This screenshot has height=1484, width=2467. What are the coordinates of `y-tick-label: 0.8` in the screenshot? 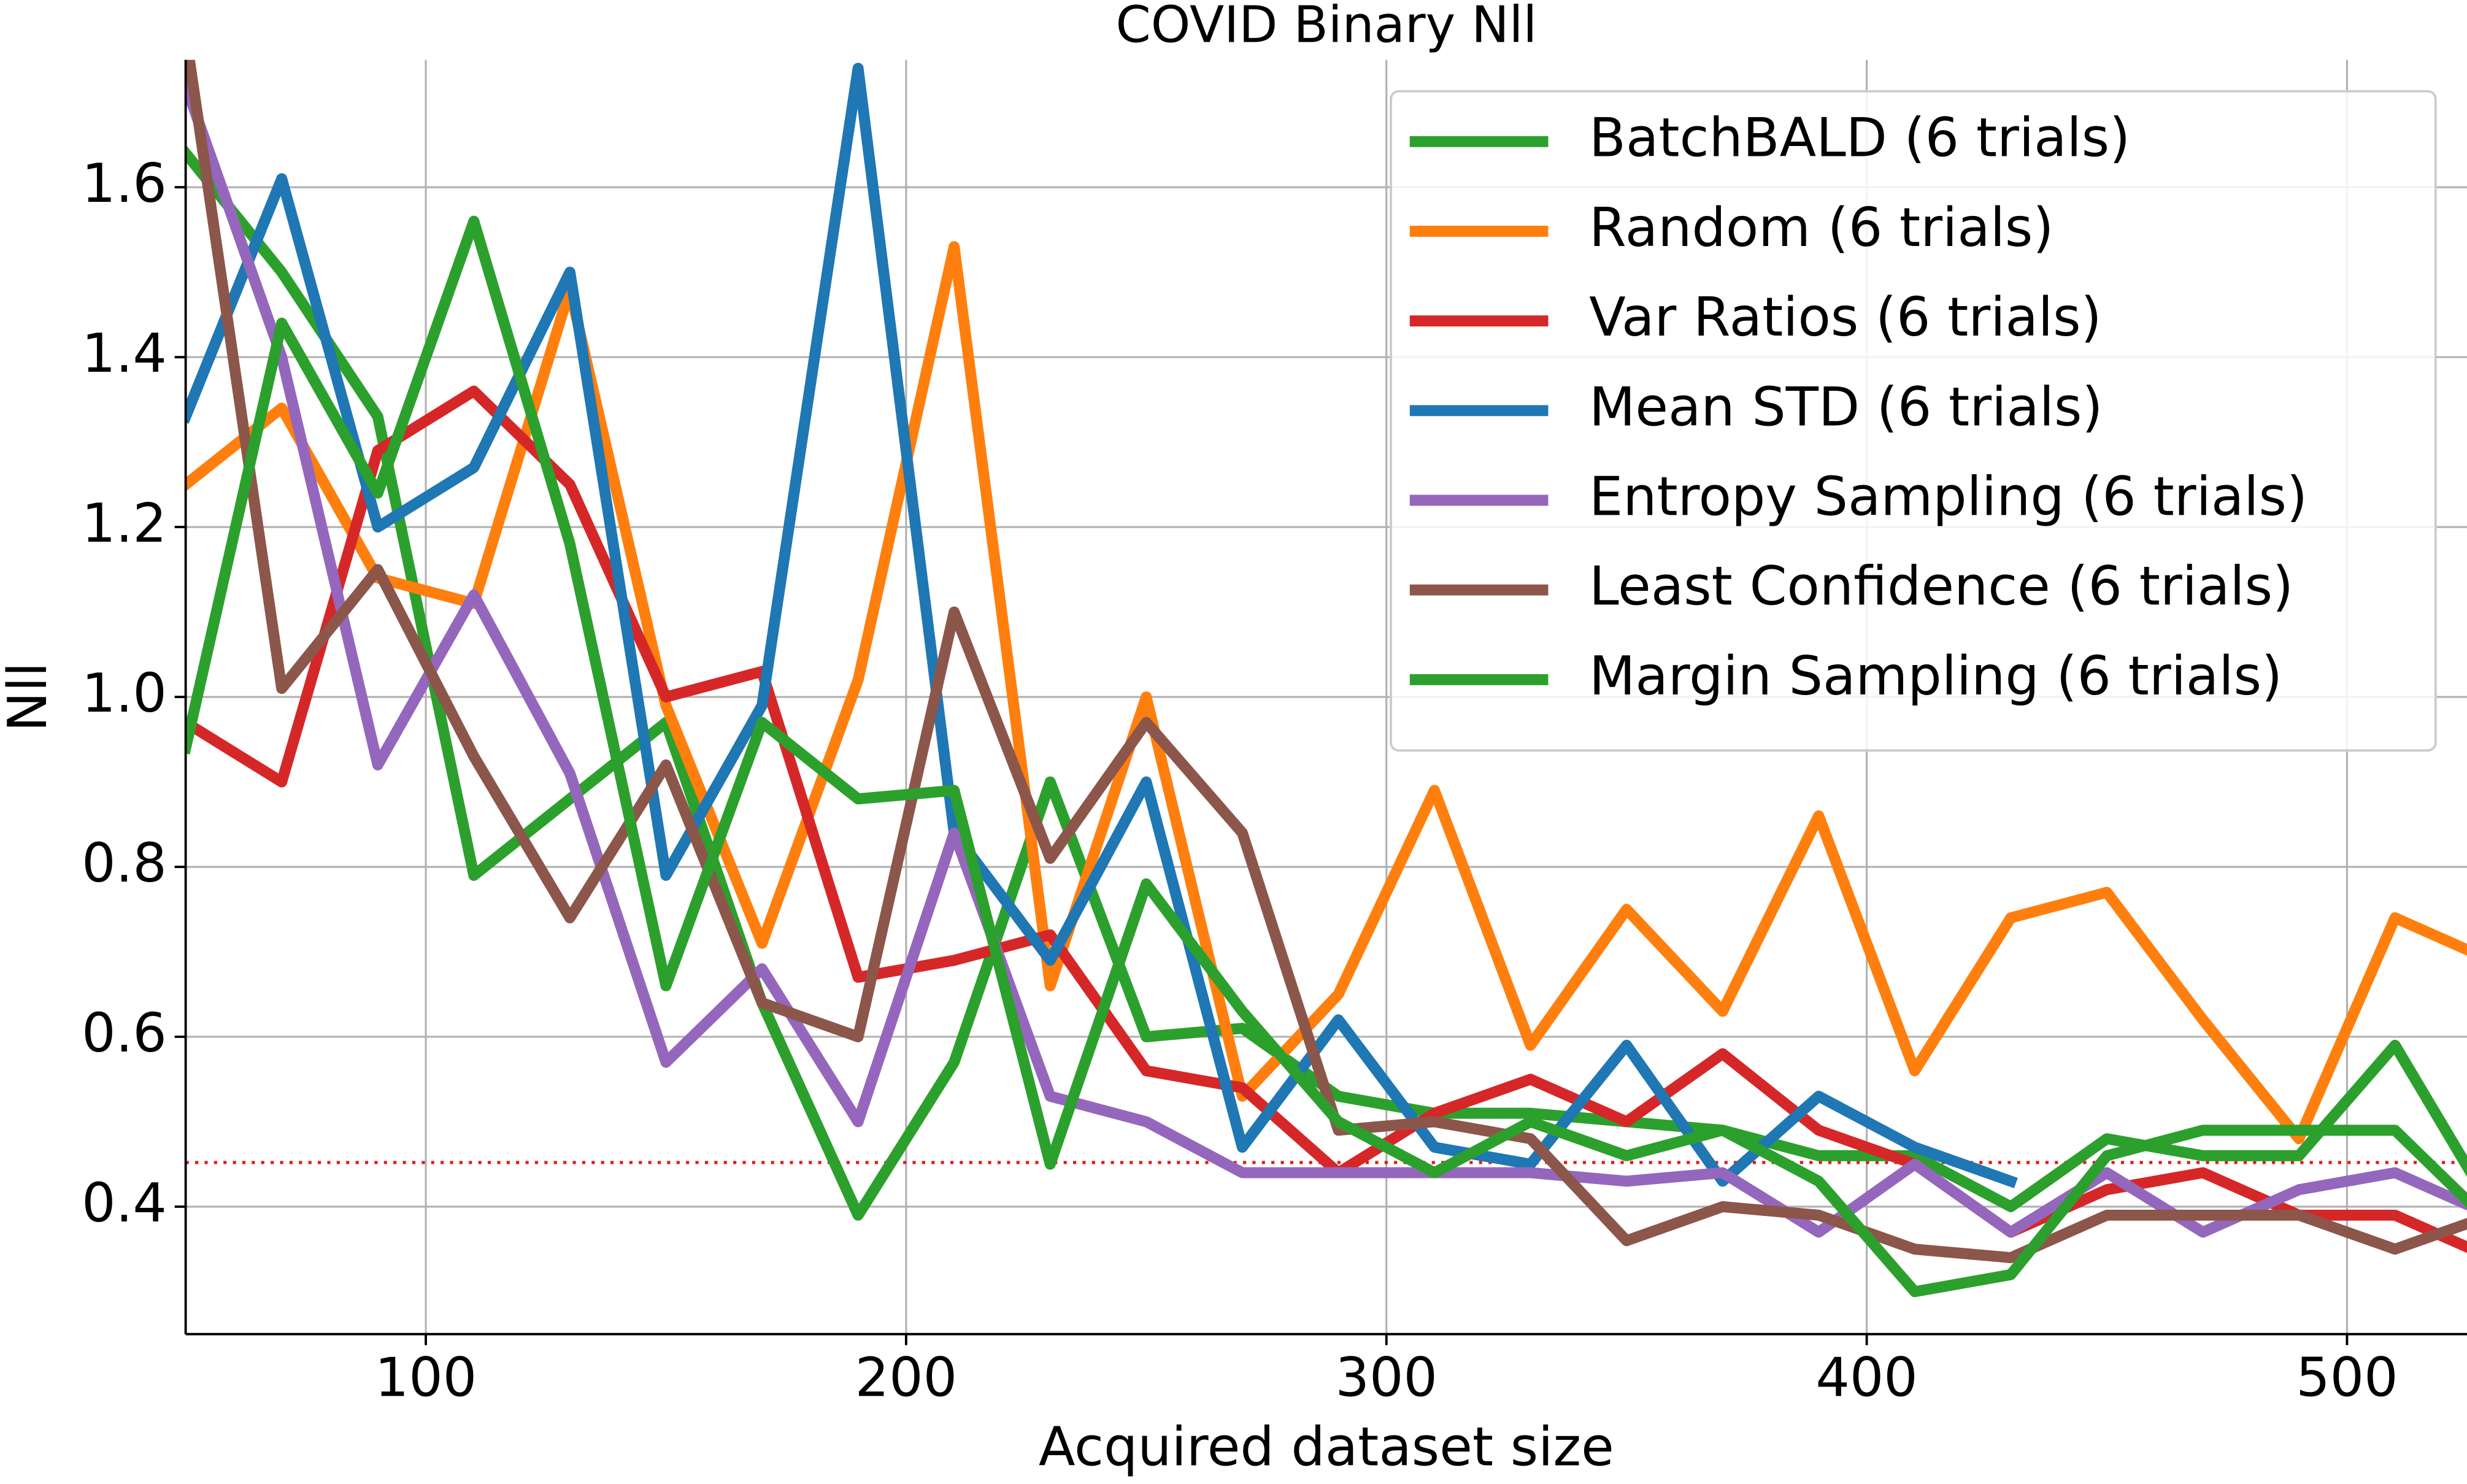 It's located at (125, 863).